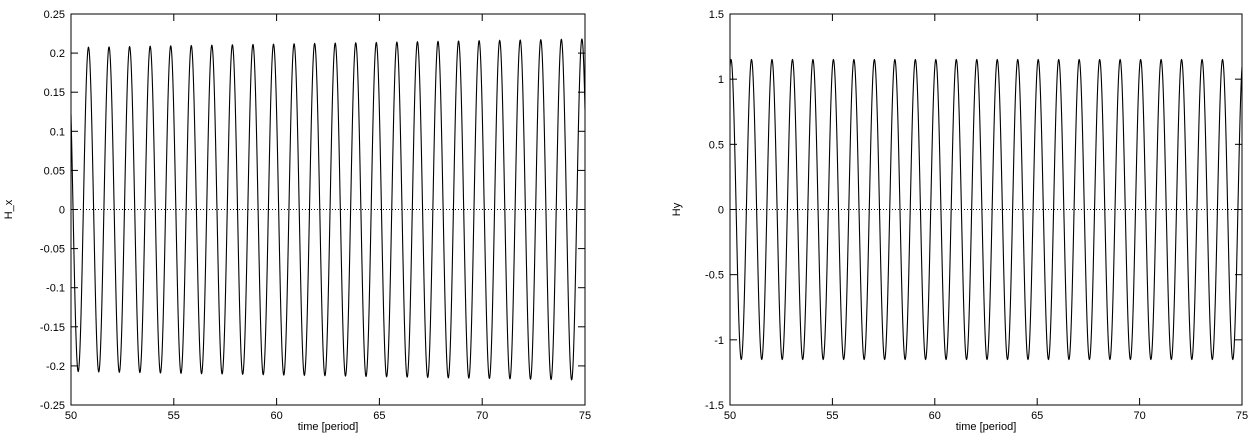  Describe the element at coordinates (55, 367) in the screenshot. I see `y-tick-label: -0.2` at that location.